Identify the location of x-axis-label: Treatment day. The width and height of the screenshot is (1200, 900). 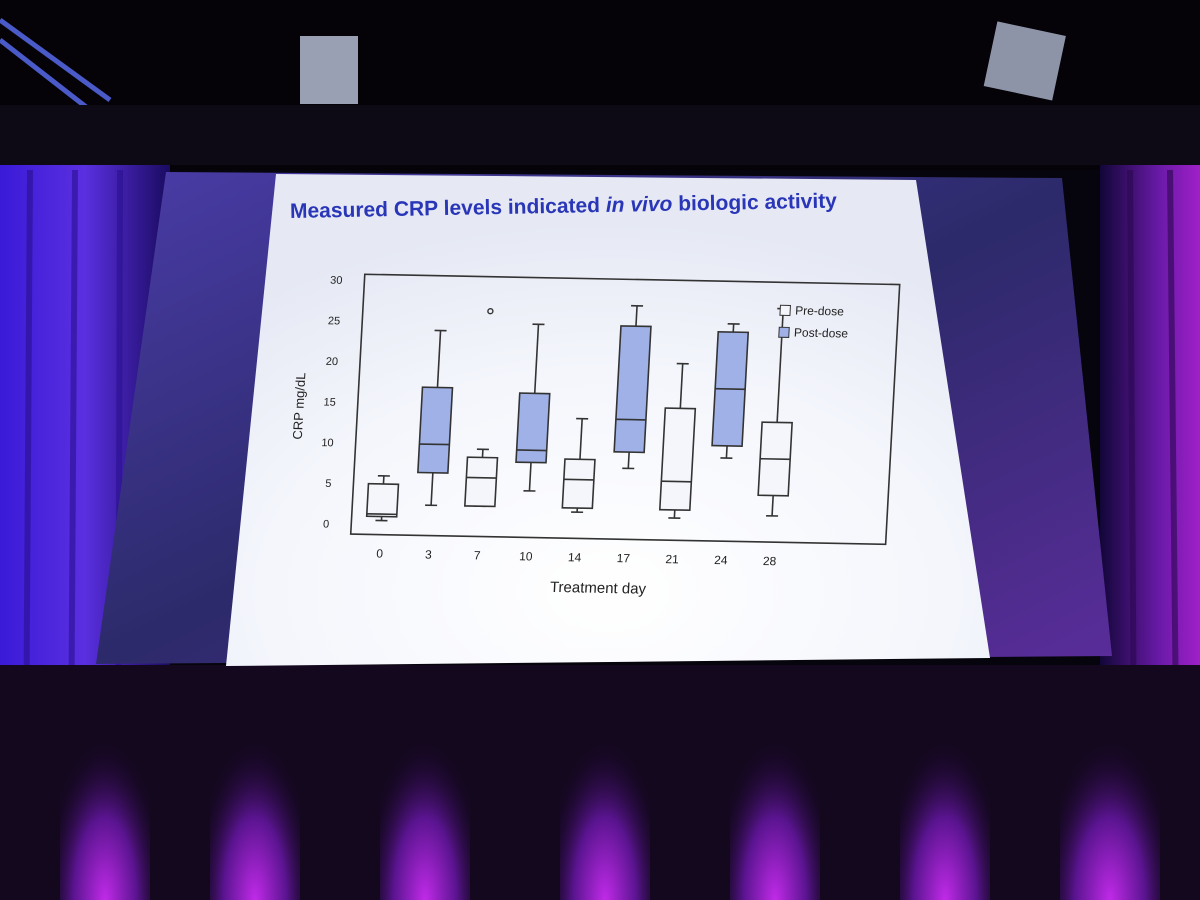
(598, 588).